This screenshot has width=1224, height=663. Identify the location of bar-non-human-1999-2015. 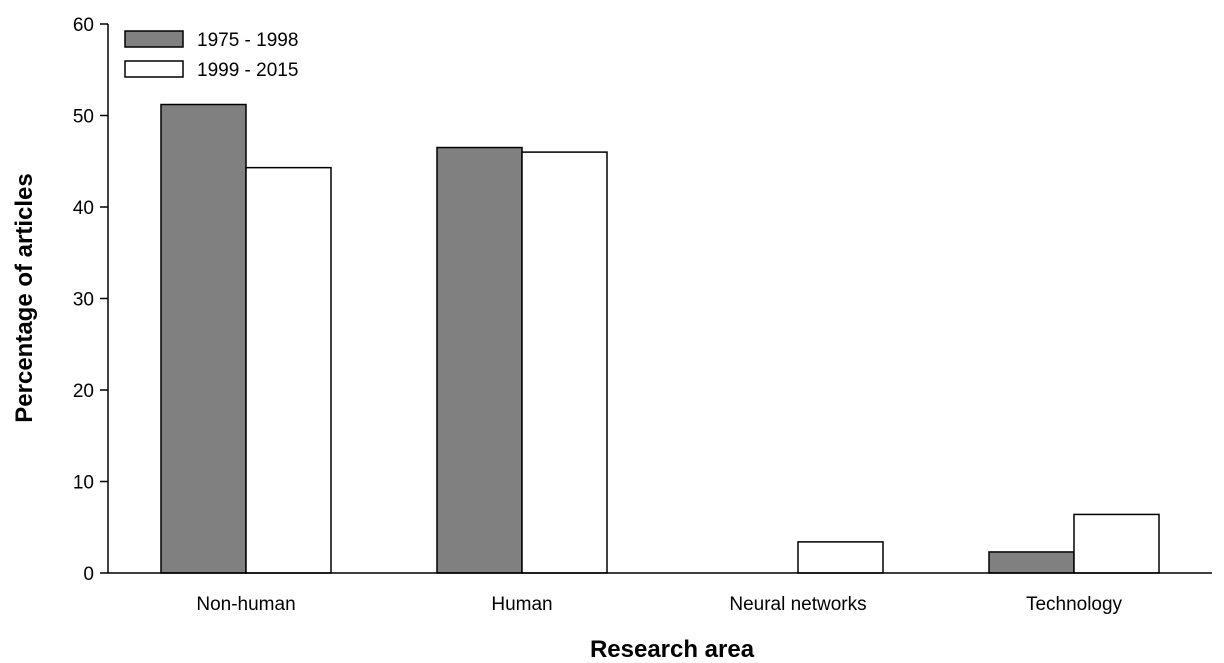
(288, 370).